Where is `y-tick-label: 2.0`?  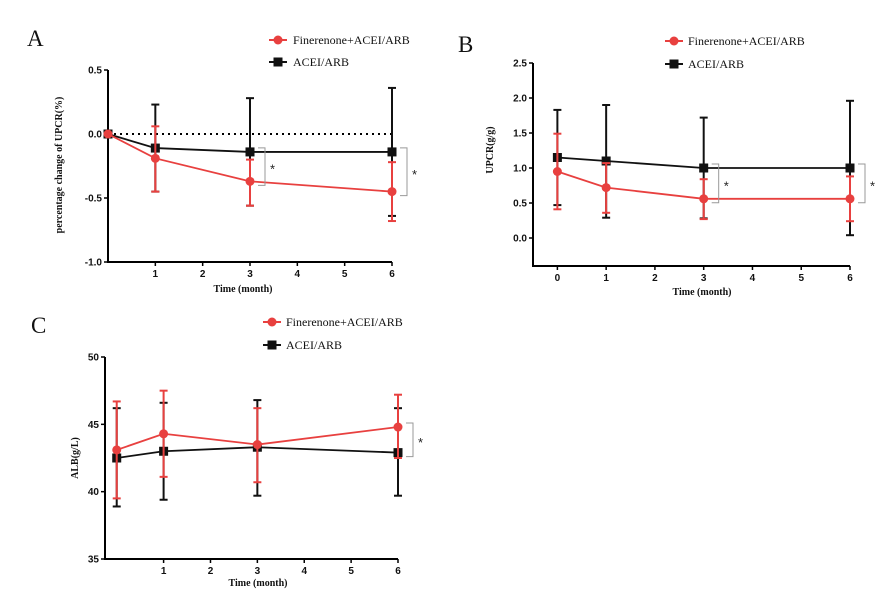
y-tick-label: 2.0 is located at coordinates (520, 99).